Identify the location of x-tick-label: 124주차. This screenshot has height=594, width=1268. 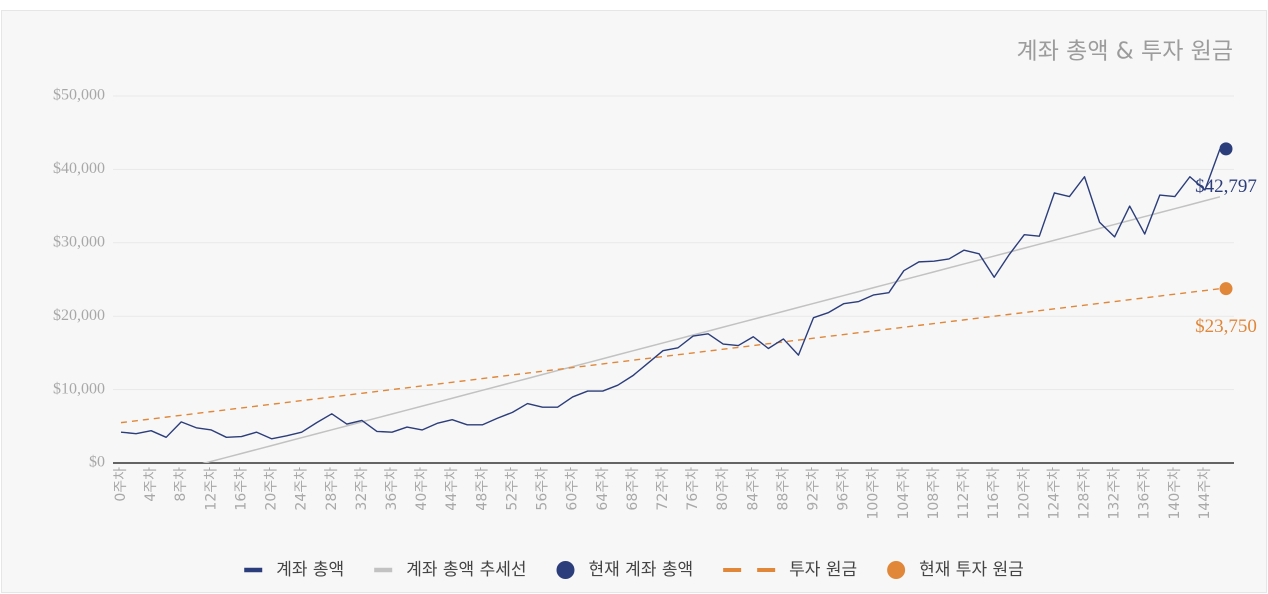
(1054, 493).